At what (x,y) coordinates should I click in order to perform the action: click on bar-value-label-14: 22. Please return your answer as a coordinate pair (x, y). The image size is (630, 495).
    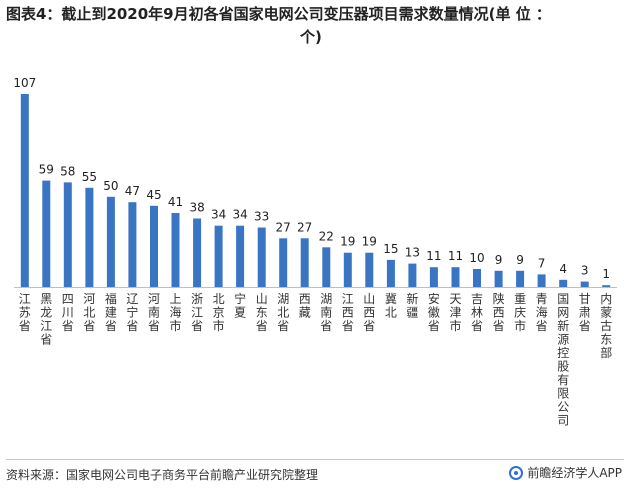
    Looking at the image, I should click on (326, 236).